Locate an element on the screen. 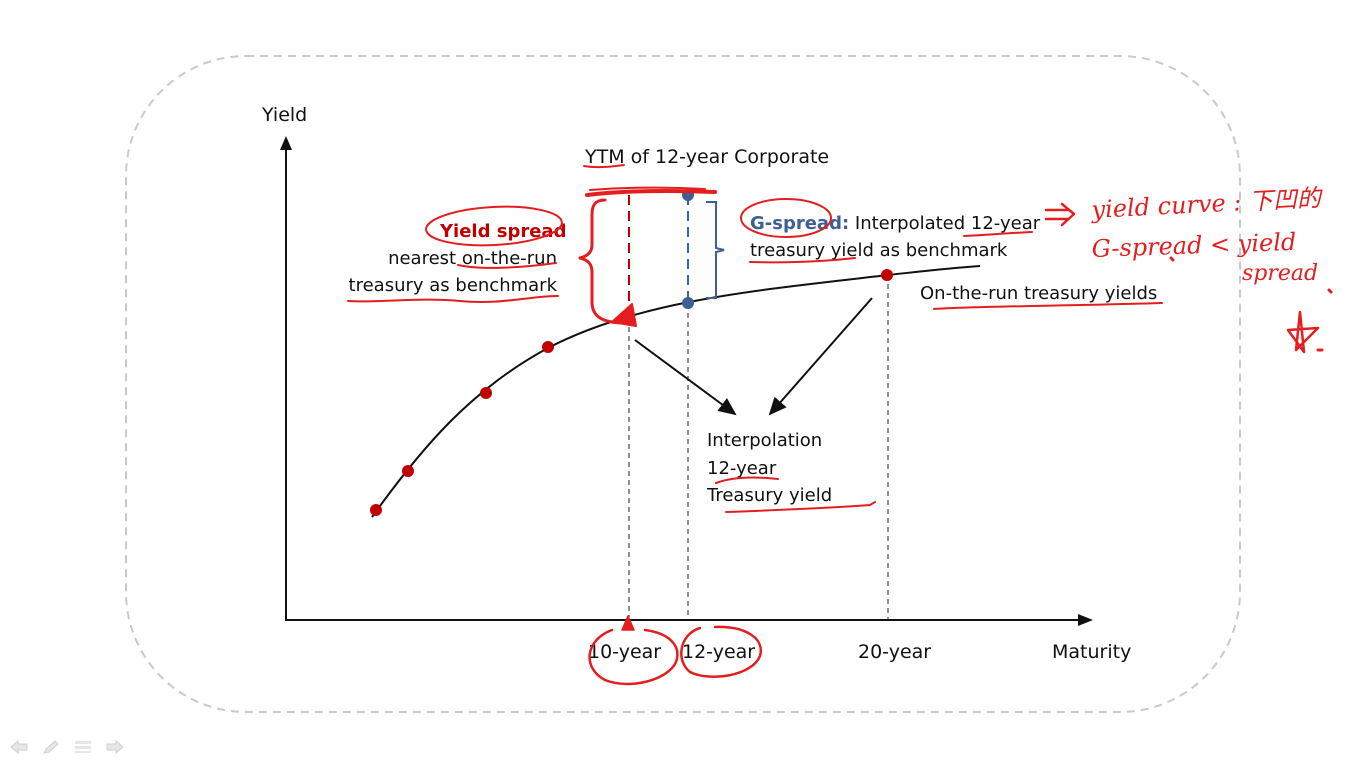  ytm-label: YTM of 12-year Corporate is located at coordinates (706, 157).